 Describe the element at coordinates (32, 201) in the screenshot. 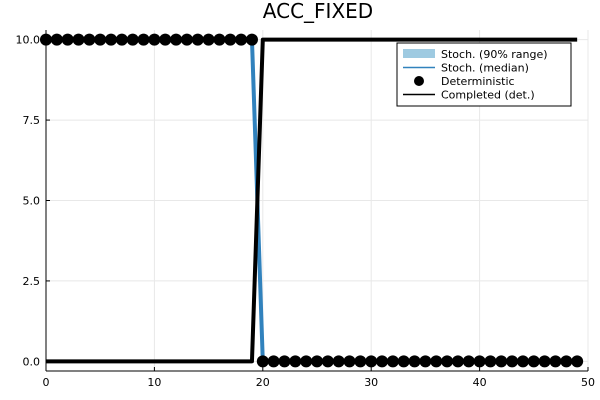

I see `y-tick-label-2: 5.0` at that location.